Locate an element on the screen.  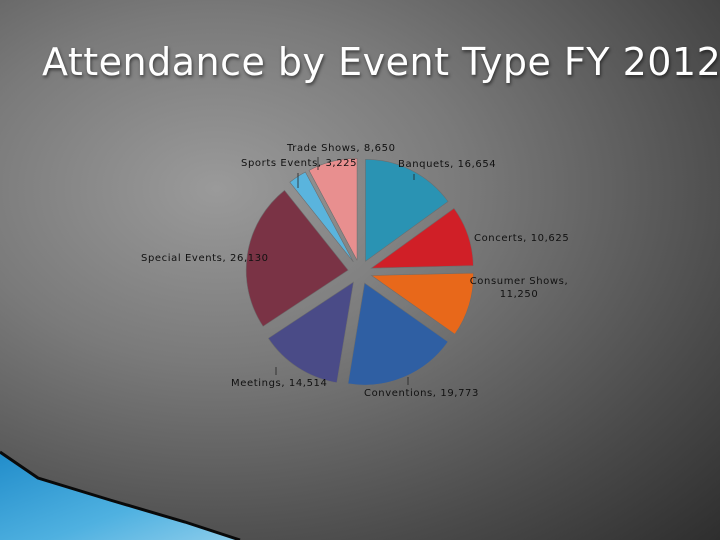
pie-slice-sports-events is located at coordinates (321, 217).